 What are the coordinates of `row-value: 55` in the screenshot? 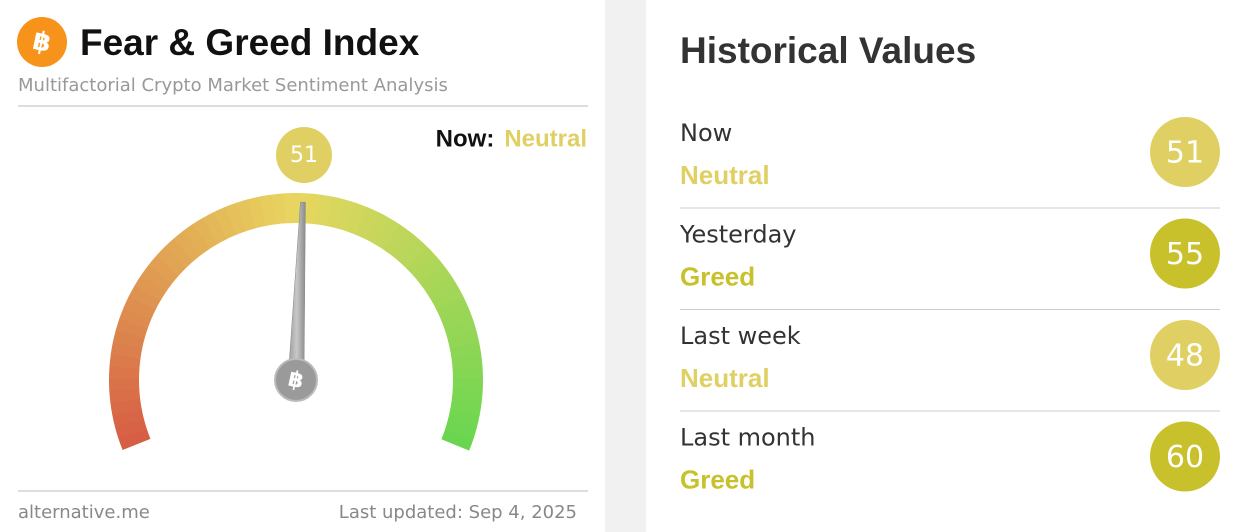 It's located at (1185, 254).